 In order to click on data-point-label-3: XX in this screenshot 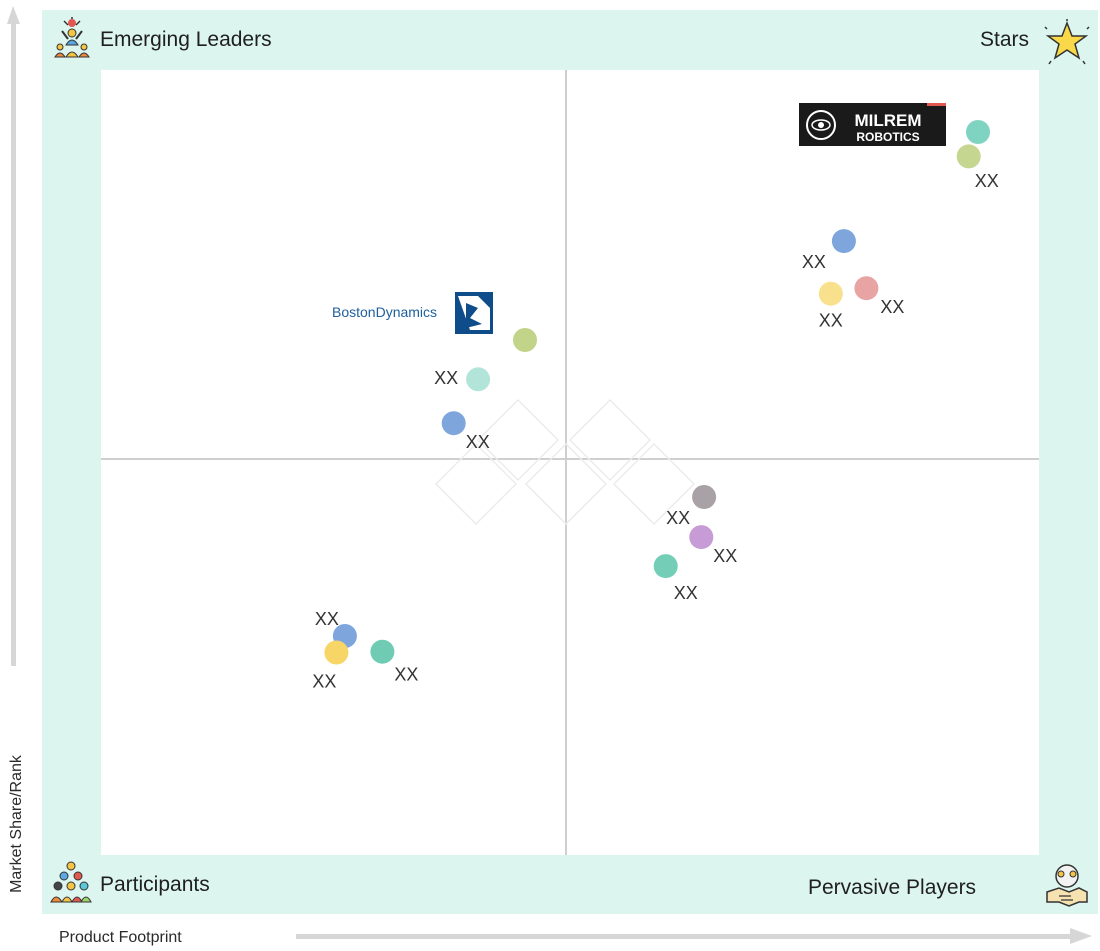, I will do `click(814, 262)`.